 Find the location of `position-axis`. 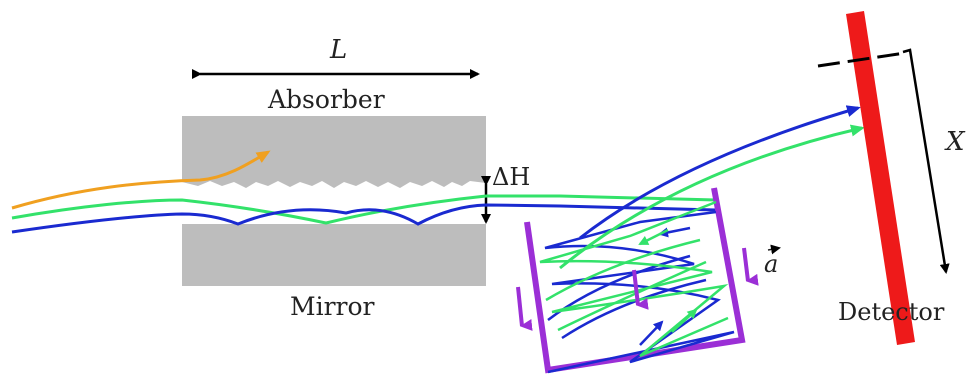

position-axis is located at coordinates (926, 161).